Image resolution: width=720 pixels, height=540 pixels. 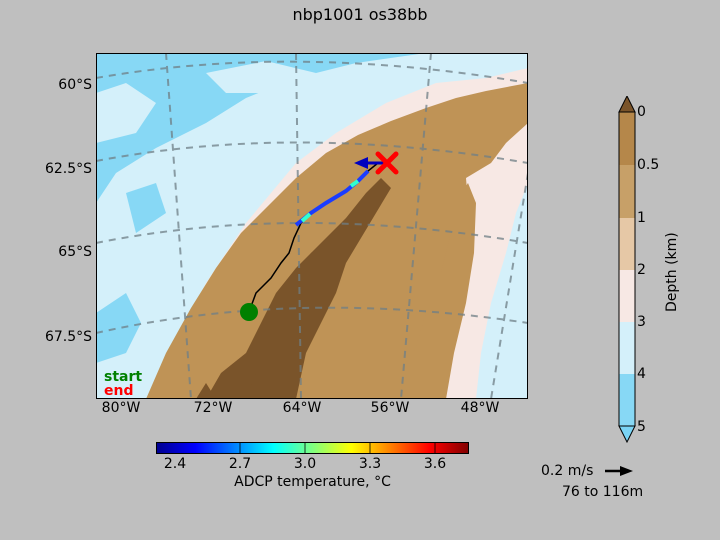 What do you see at coordinates (672, 272) in the screenshot?
I see `depth-colorbar-label: Depth (km)` at bounding box center [672, 272].